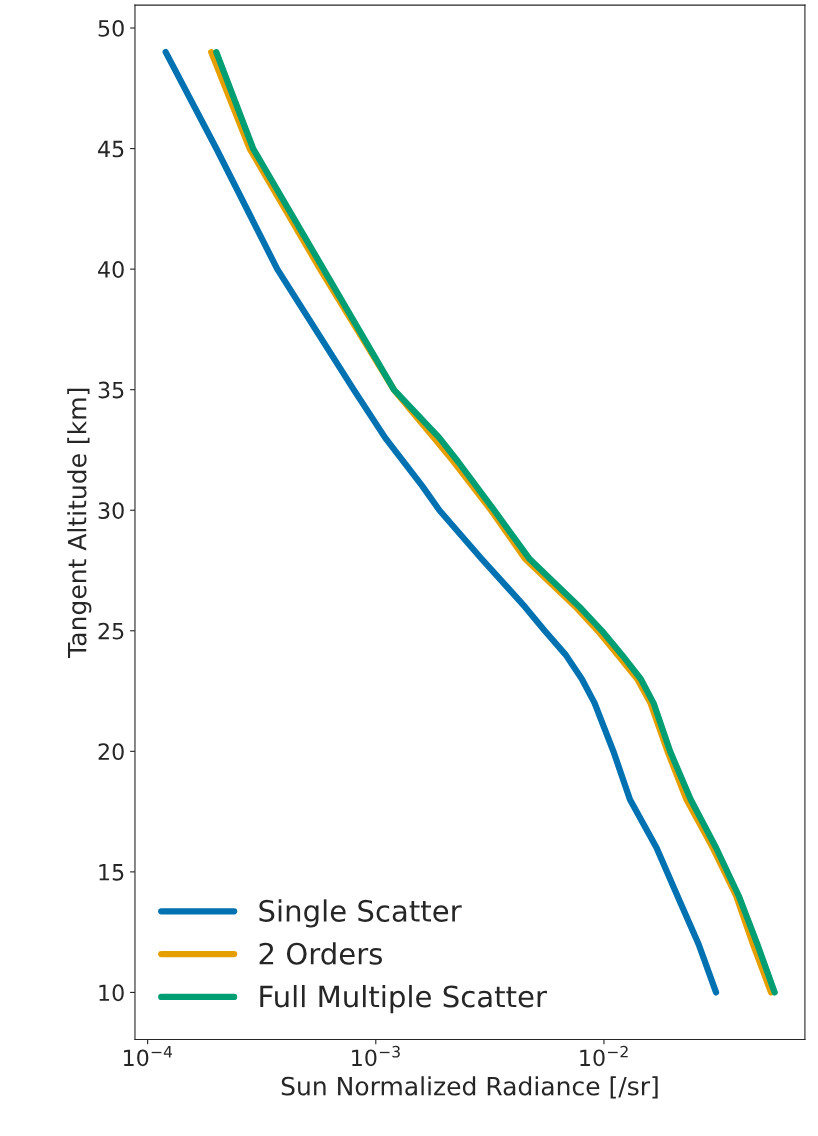  I want to click on y-tick-label: 35, so click(111, 390).